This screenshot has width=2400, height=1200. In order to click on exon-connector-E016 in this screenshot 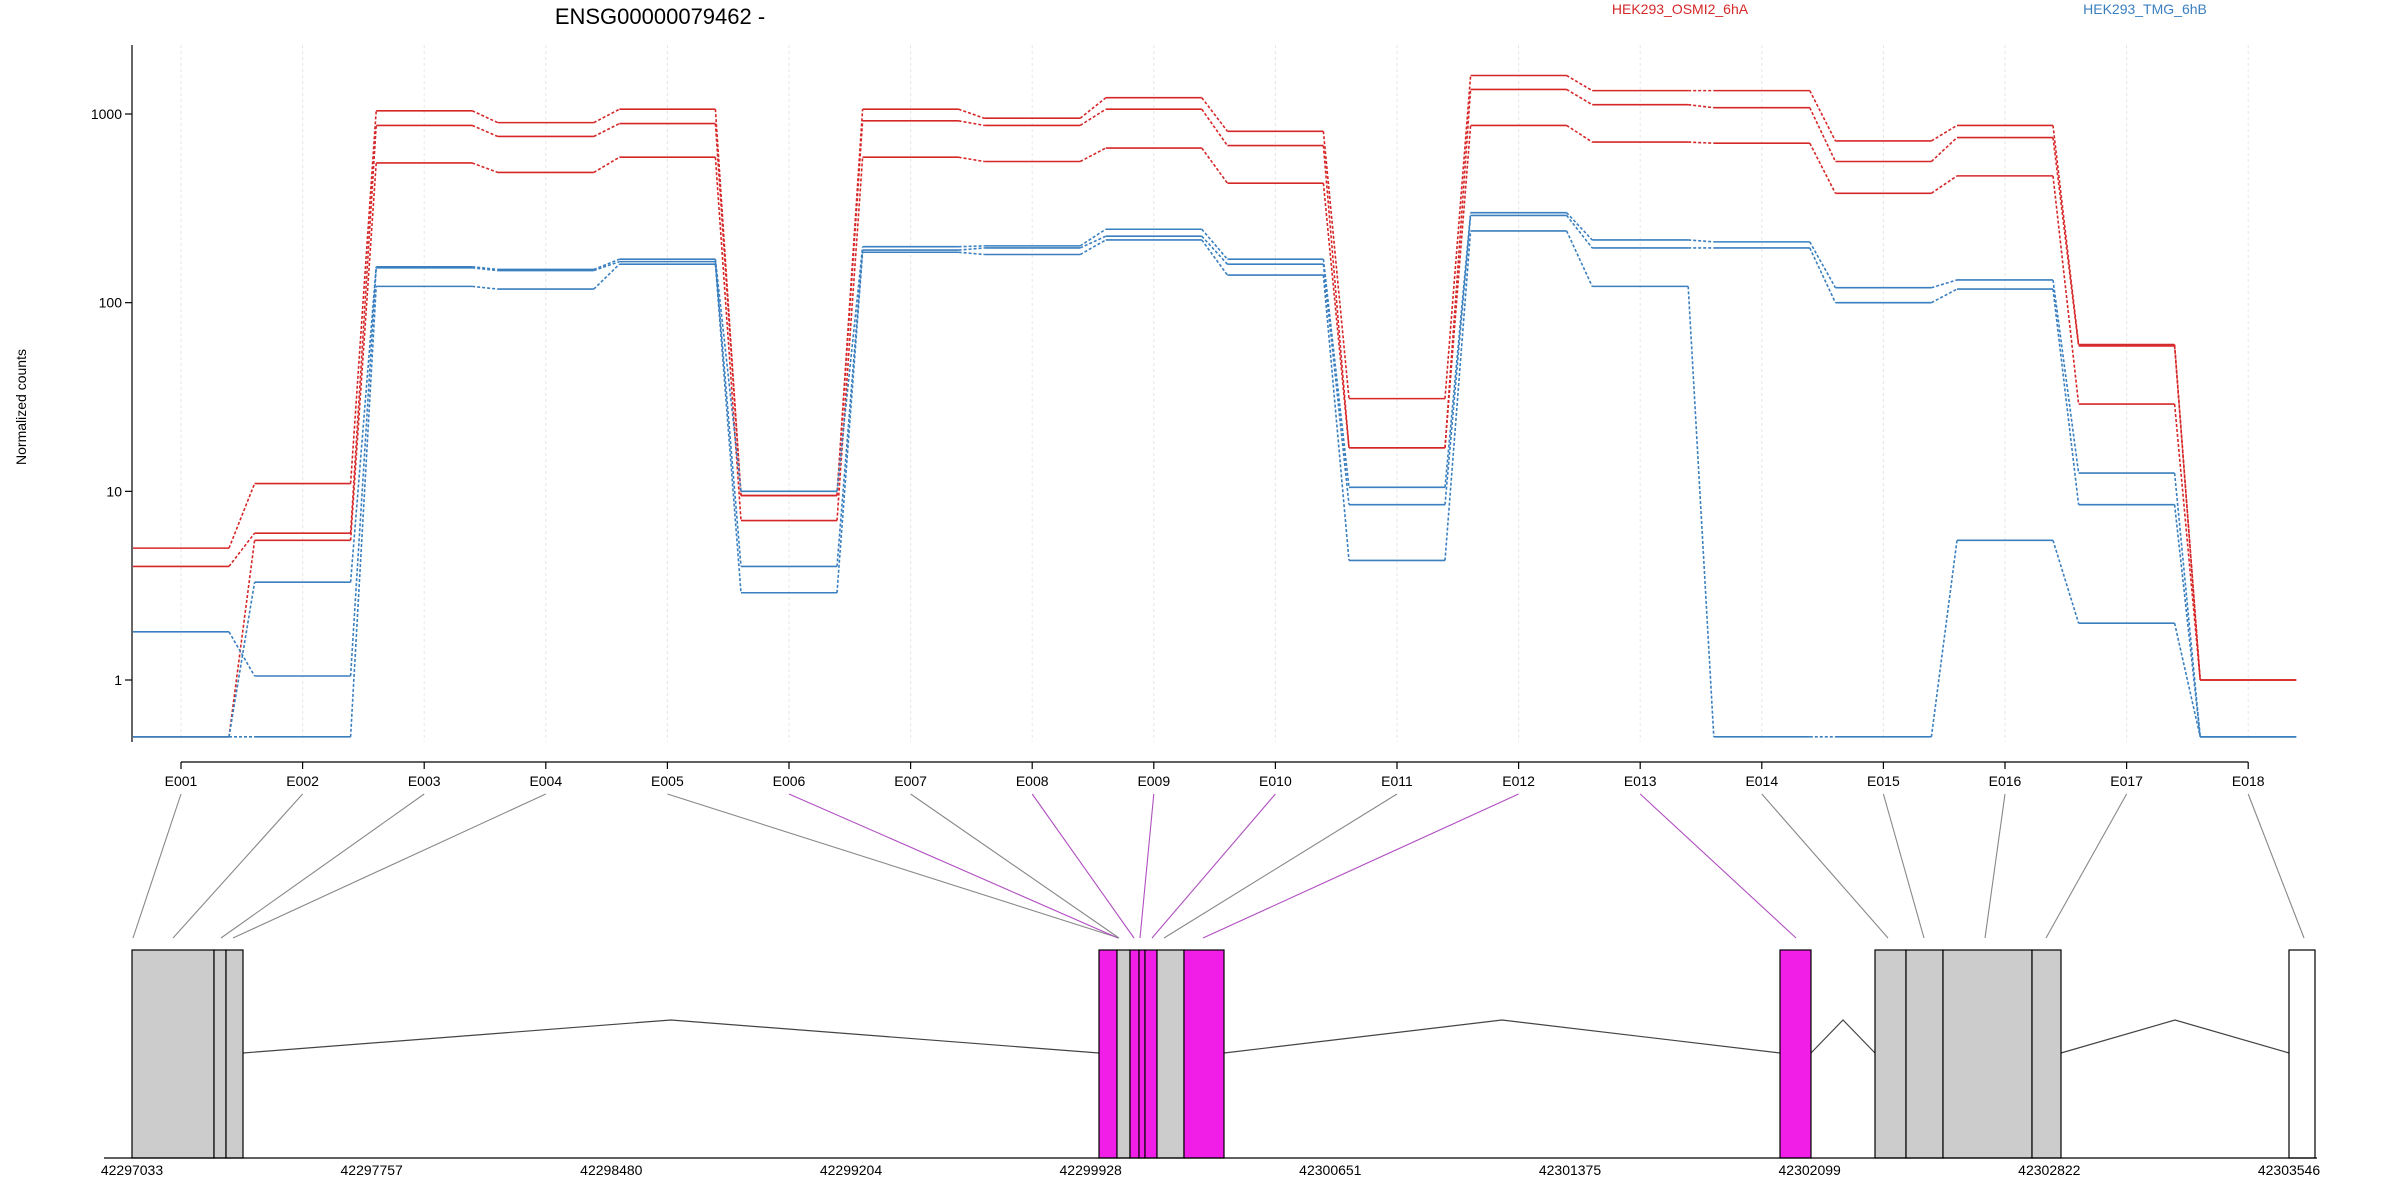, I will do `click(1995, 866)`.